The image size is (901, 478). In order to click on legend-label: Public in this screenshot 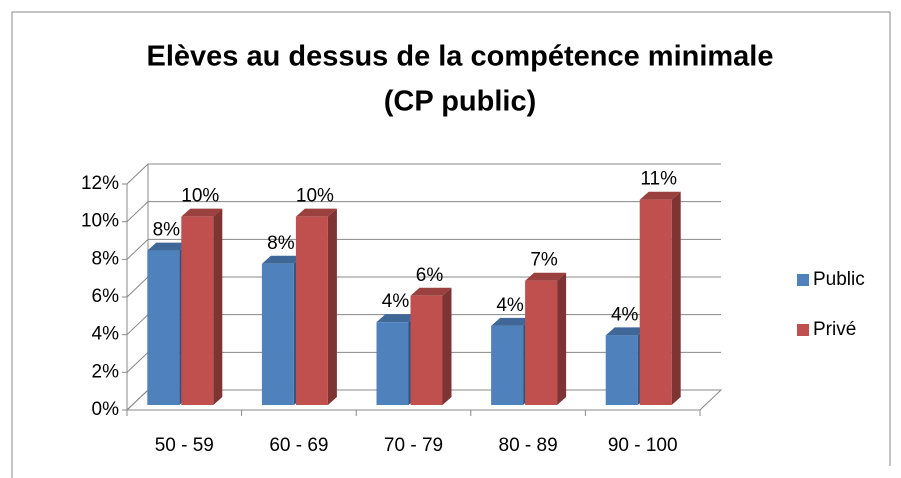, I will do `click(839, 279)`.